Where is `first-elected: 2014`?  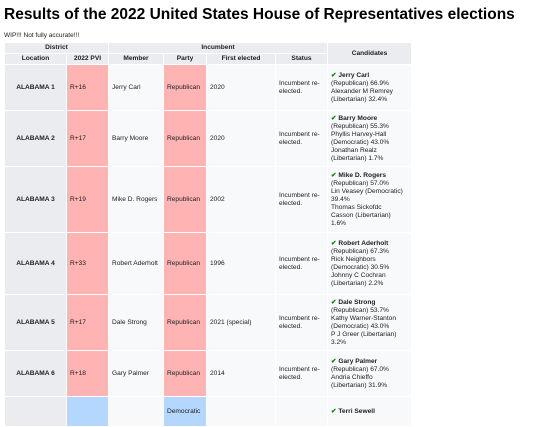
first-elected: 2014 is located at coordinates (241, 373).